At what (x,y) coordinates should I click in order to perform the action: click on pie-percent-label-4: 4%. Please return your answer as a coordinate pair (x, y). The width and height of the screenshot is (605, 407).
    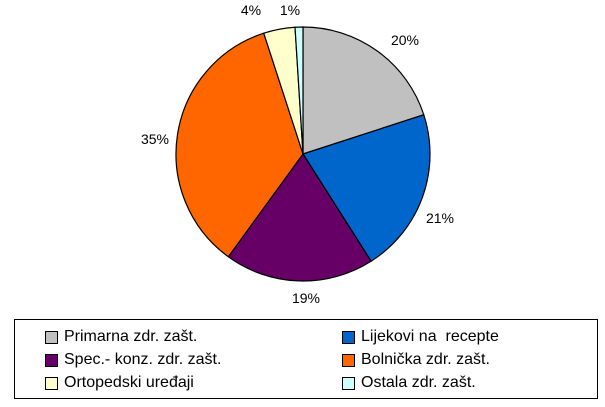
    Looking at the image, I should click on (251, 10).